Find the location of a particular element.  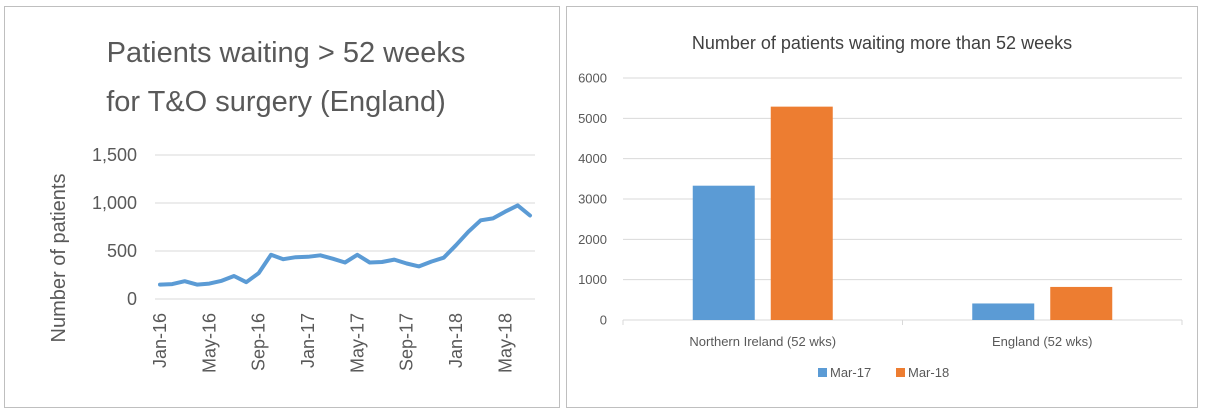

legend-label-mar-18: Mar-18 is located at coordinates (928, 372).